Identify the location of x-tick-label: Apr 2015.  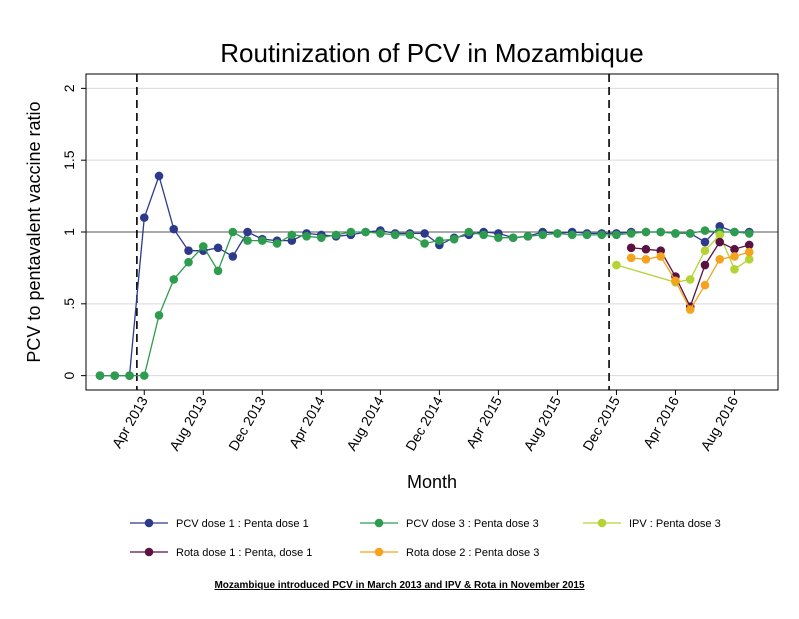
(484, 421).